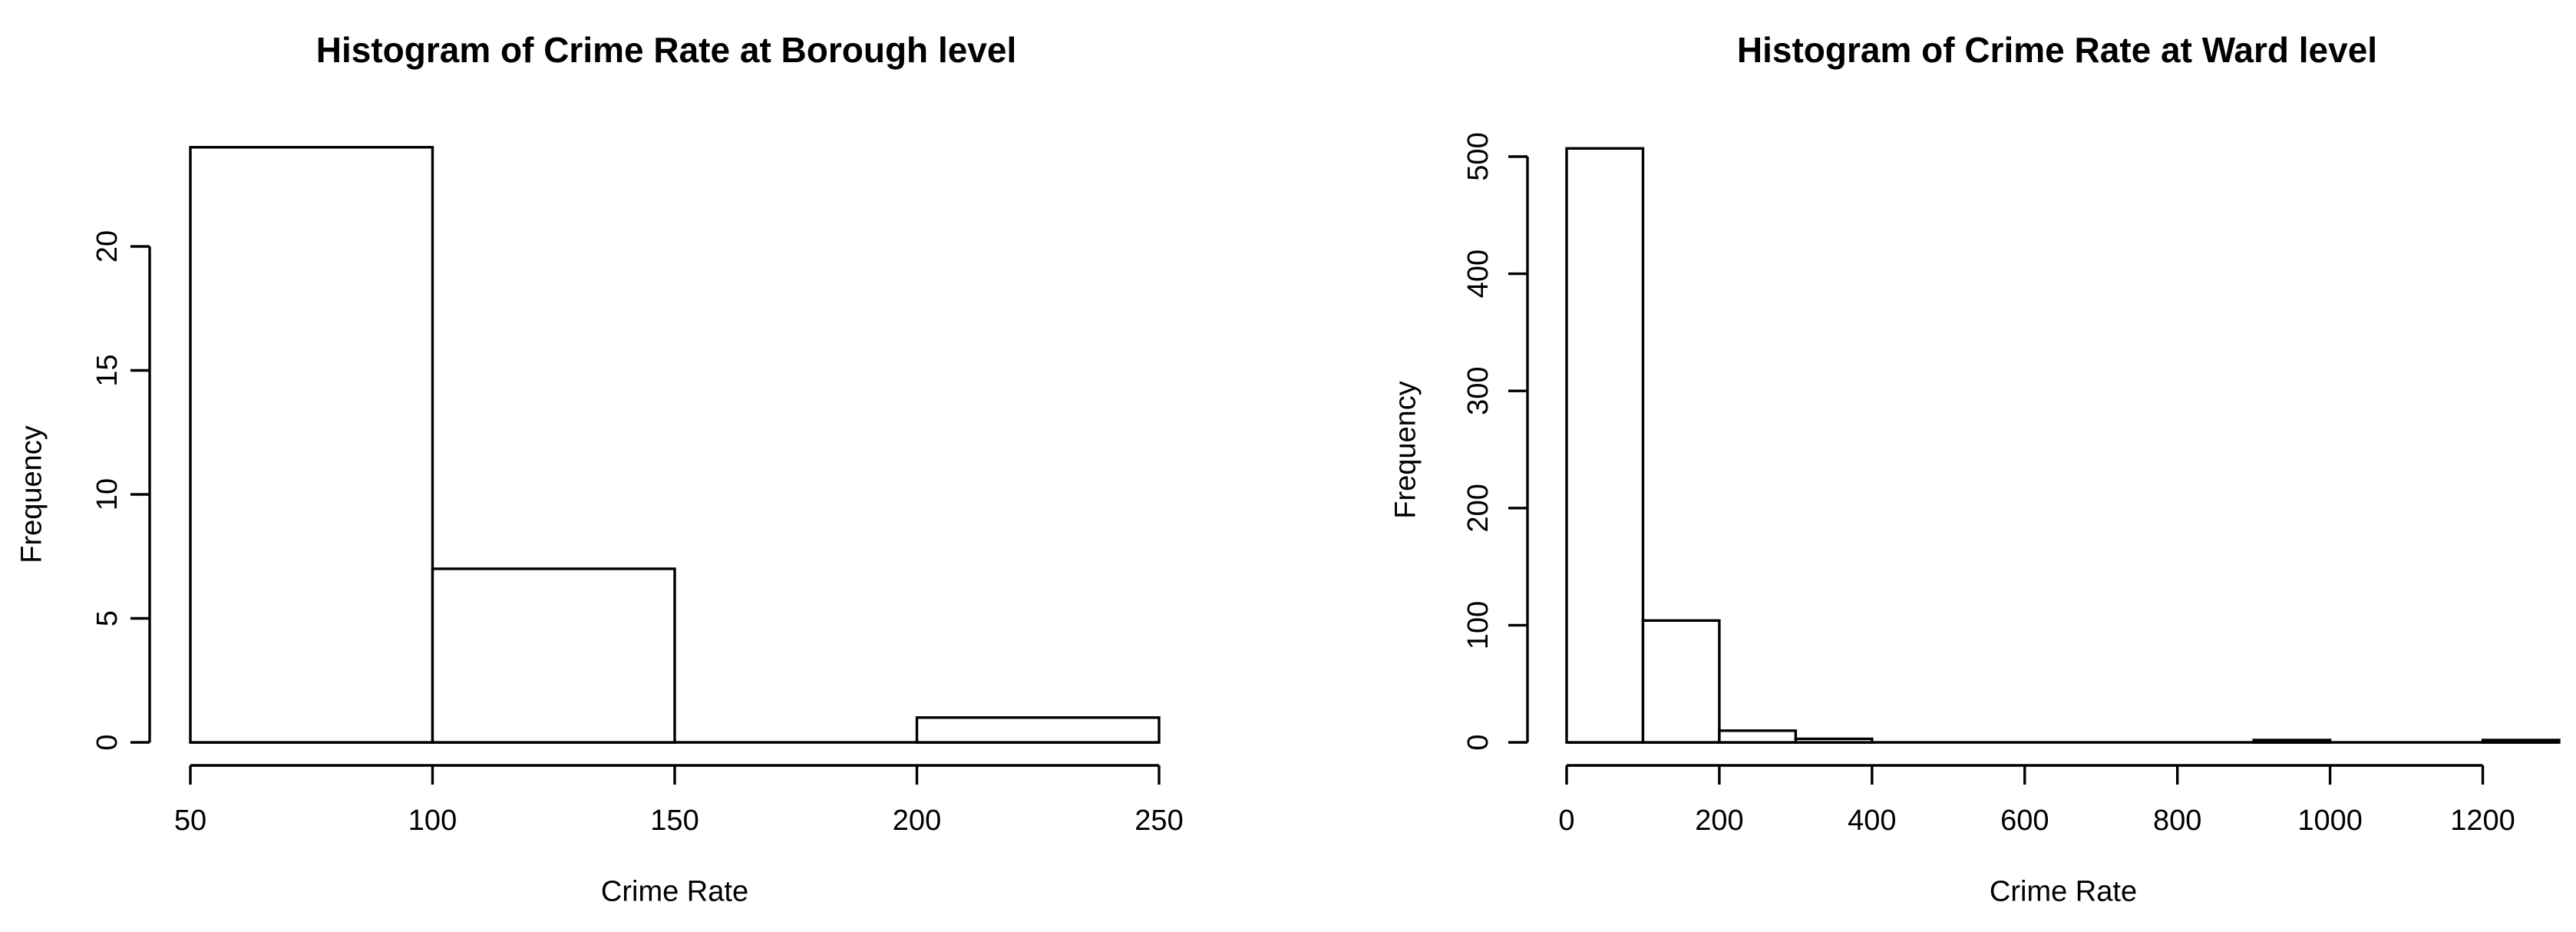 Image resolution: width=2576 pixels, height=932 pixels. What do you see at coordinates (107, 370) in the screenshot?
I see `y-tick-label: 15` at bounding box center [107, 370].